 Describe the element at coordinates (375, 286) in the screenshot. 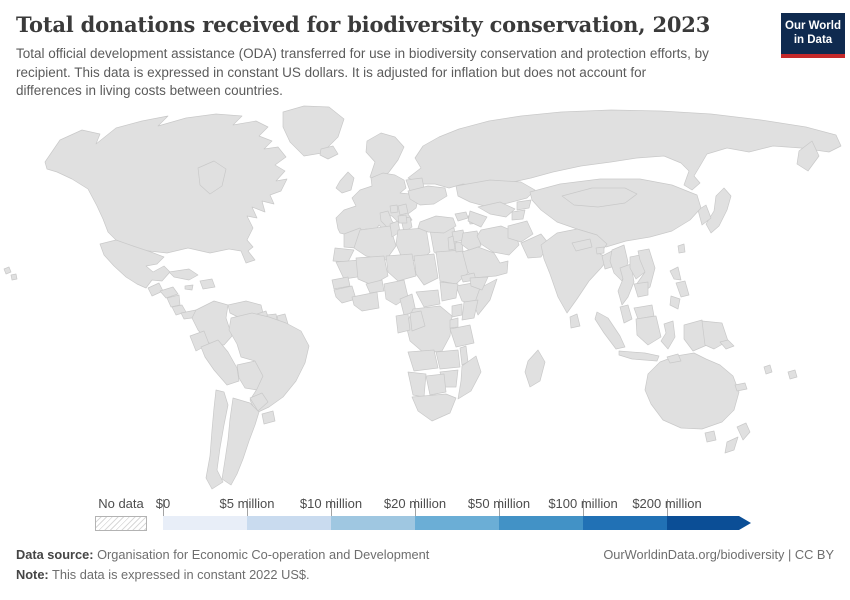

I see `country-burkina-faso` at that location.